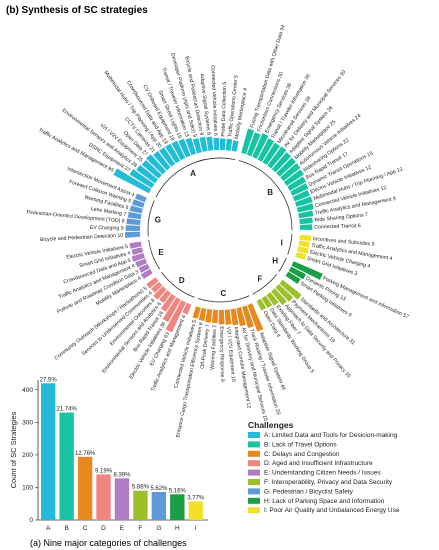 This screenshot has height=550, width=439. I want to click on legend-entry-E: E: Understanding Citizen Needs / Issues, so click(322, 473).